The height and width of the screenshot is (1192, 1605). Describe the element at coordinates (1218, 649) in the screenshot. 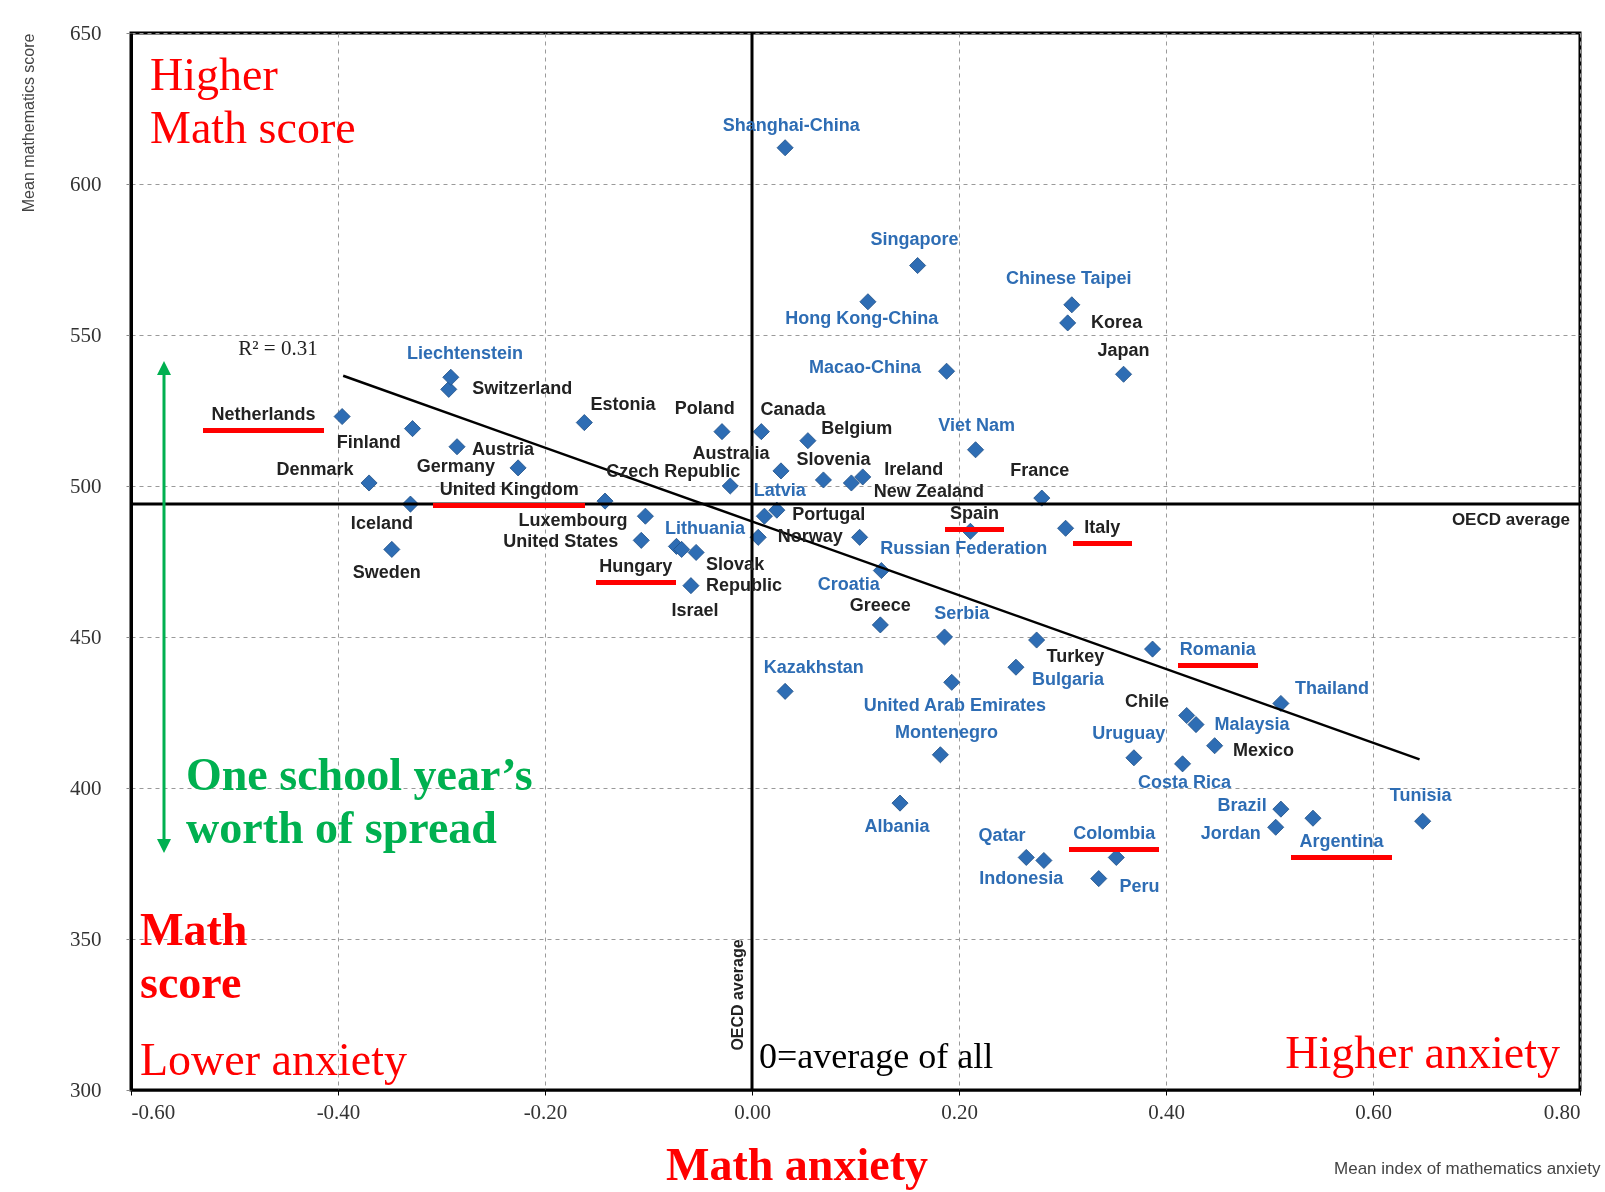

I see `data-label: Romania` at that location.